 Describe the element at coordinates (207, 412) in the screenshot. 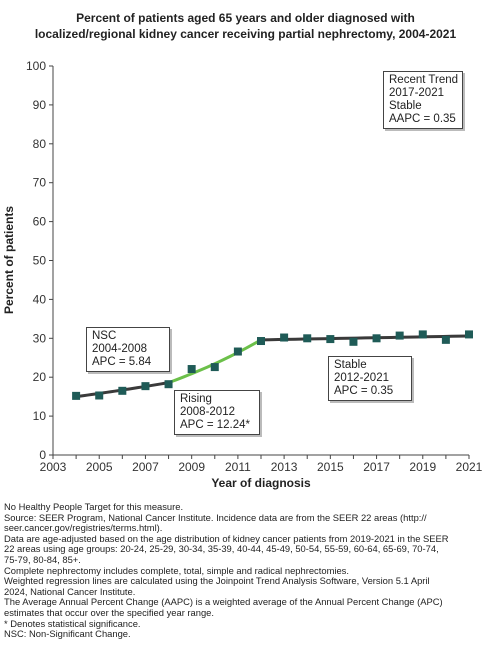

I see `rising-line-2: 2008-2012` at that location.